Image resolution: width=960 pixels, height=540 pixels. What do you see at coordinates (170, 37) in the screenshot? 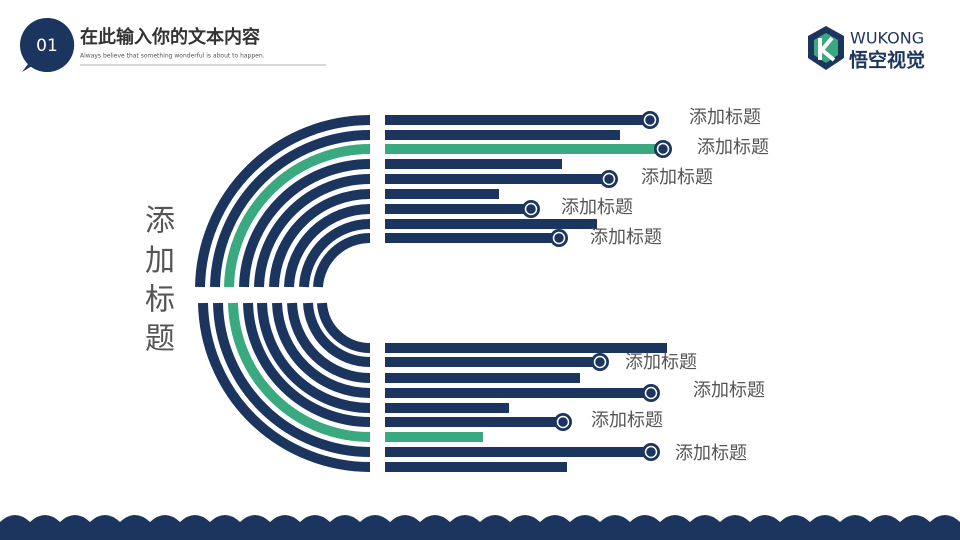
I see `header-title: 在此输入你的文本内容` at bounding box center [170, 37].